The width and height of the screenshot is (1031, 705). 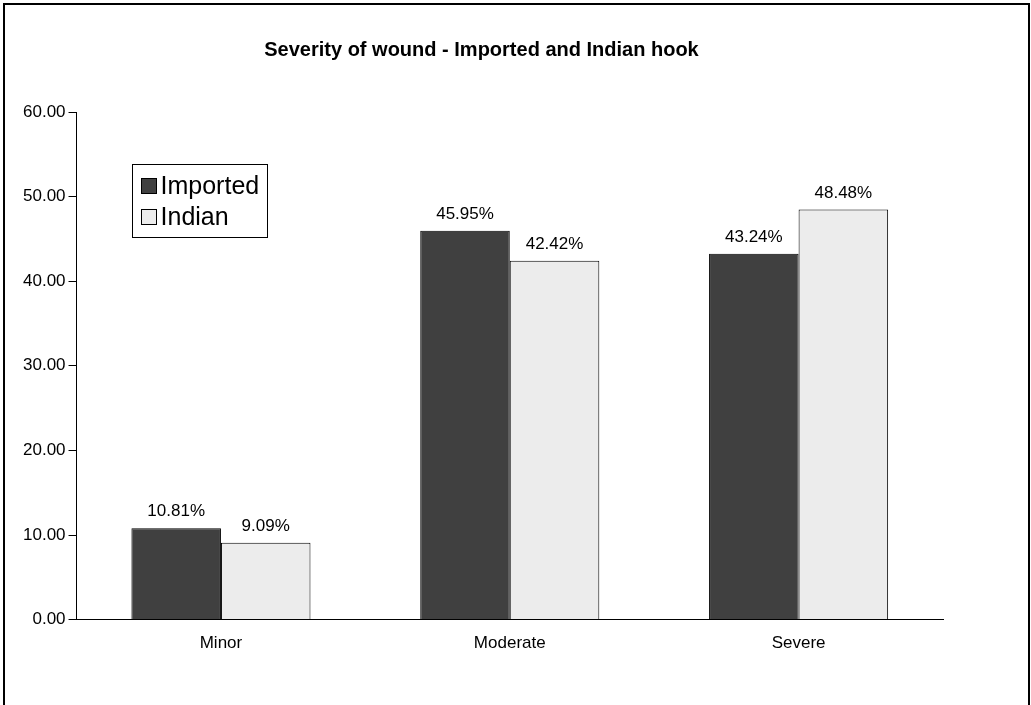 I want to click on data-label: 9.09%, so click(x=265, y=525).